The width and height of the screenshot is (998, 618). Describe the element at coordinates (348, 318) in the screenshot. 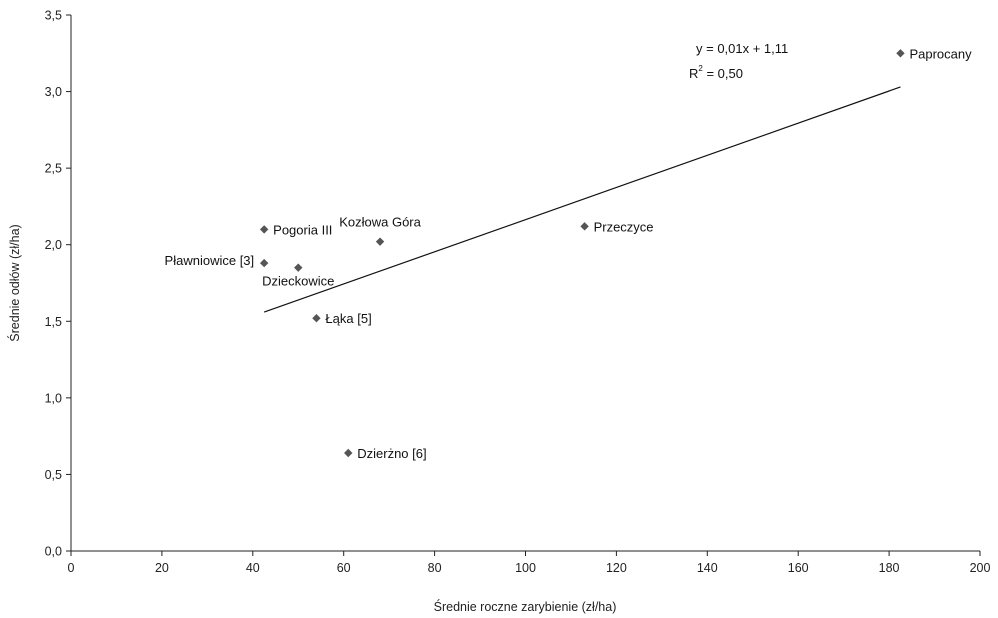

I see `data-point-label: Łąka [5]` at that location.